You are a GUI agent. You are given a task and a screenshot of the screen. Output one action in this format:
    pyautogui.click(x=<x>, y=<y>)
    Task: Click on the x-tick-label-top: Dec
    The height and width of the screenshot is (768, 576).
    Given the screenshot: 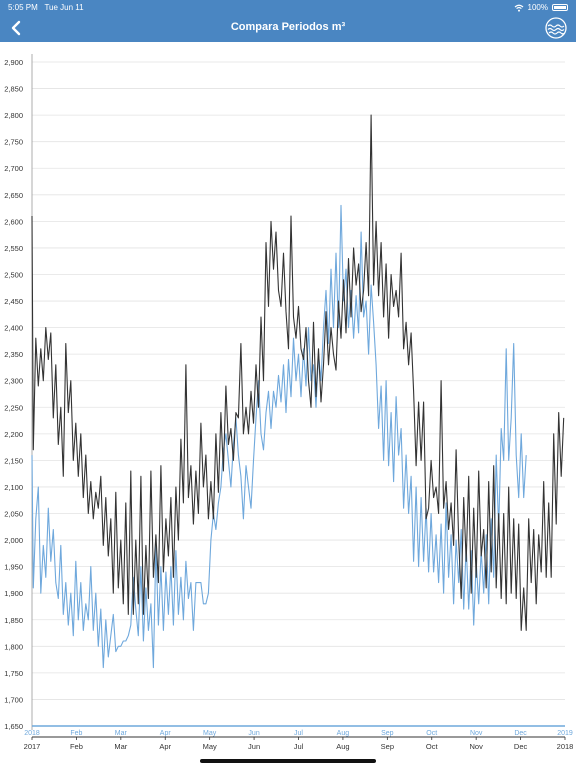 What is the action you would take?
    pyautogui.click(x=520, y=733)
    